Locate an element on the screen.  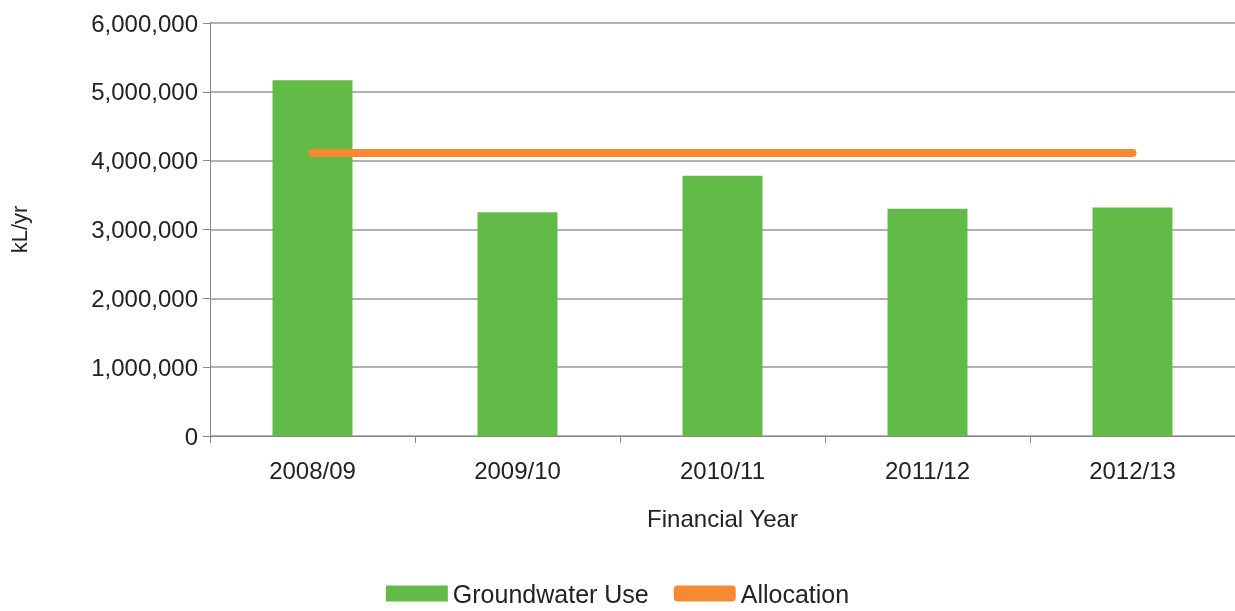
y-tick-label: 1,000,000 is located at coordinates (144, 367).